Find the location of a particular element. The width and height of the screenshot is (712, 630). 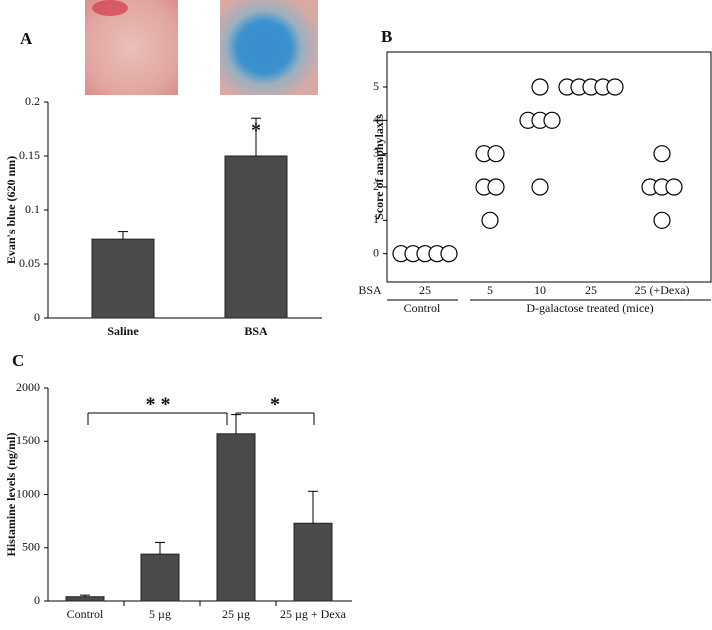

panel-label: A is located at coordinates (26, 38).